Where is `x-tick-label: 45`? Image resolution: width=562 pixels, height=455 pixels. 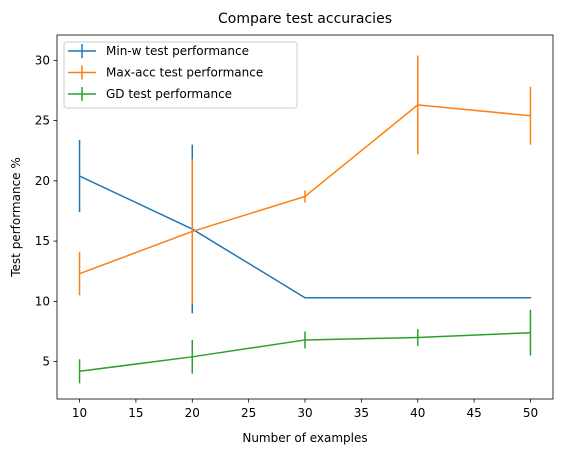
x-tick-label: 45 is located at coordinates (473, 413).